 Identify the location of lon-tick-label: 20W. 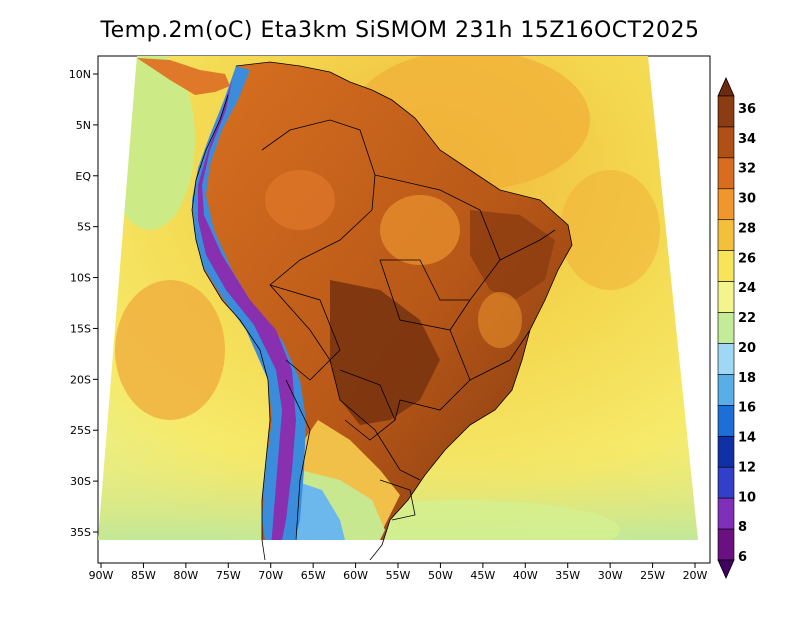
(695, 575).